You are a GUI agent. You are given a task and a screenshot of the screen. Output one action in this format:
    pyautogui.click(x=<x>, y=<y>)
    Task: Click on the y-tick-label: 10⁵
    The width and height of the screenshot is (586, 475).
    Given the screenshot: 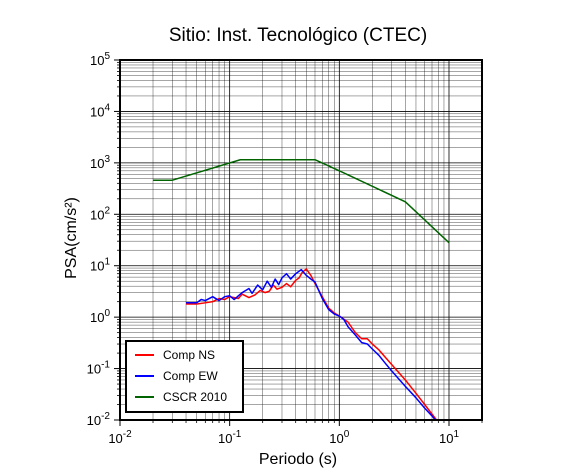 What is the action you would take?
    pyautogui.click(x=100, y=59)
    